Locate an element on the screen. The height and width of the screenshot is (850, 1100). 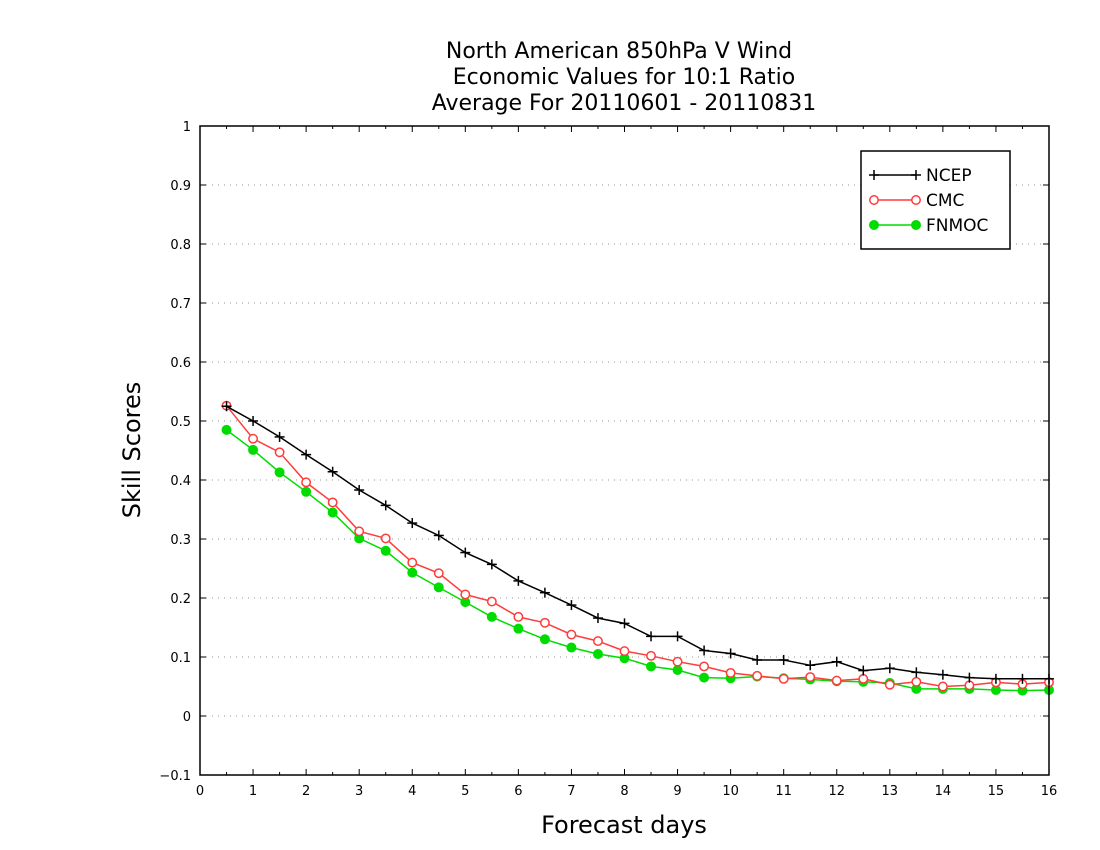
x-tick-label: 8 is located at coordinates (624, 791).